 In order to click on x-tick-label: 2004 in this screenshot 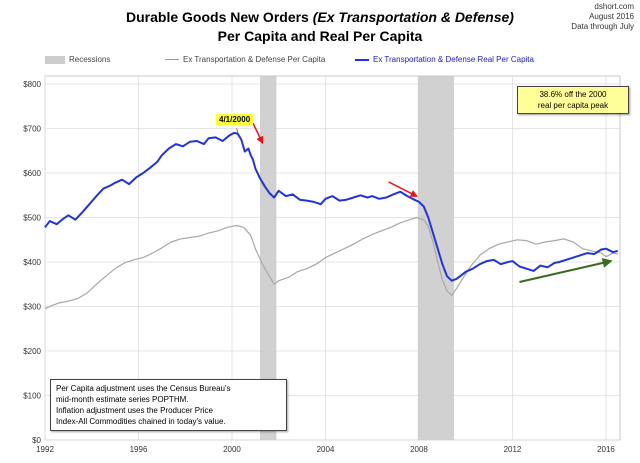, I will do `click(326, 449)`.